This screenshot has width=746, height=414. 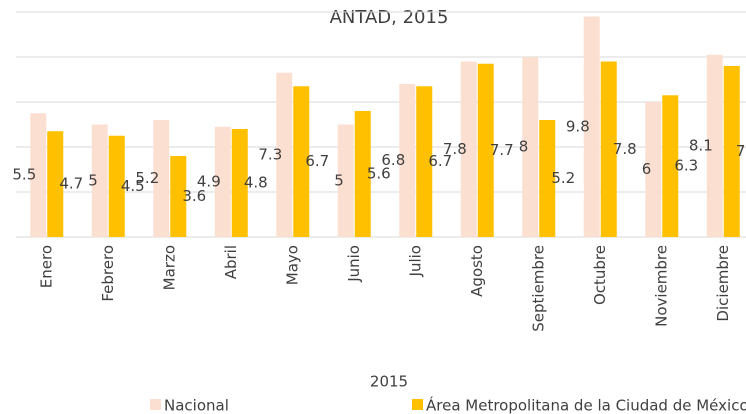 What do you see at coordinates (389, 17) in the screenshot?
I see `chart-title: ANTAD, 2015` at bounding box center [389, 17].